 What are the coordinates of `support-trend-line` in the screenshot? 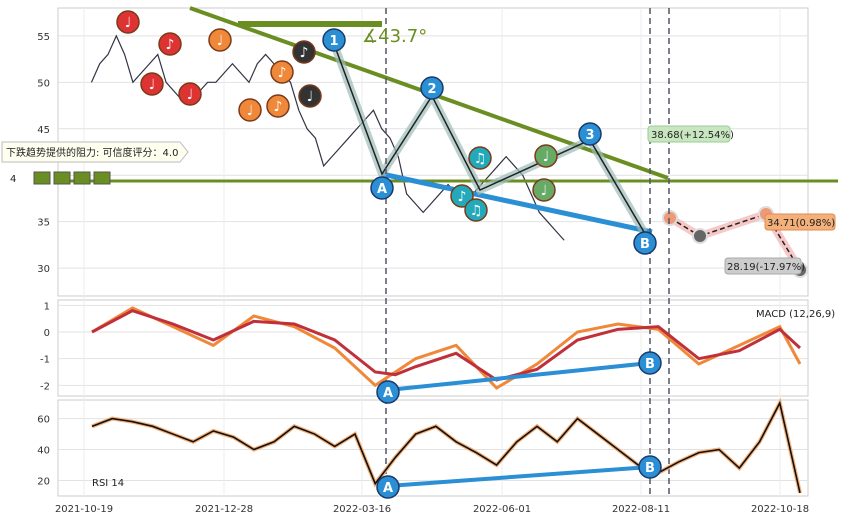 It's located at (517, 203).